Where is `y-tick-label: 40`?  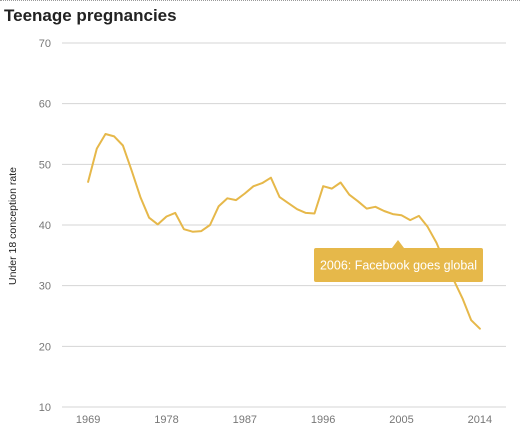 y-tick-label: 40 is located at coordinates (45, 226).